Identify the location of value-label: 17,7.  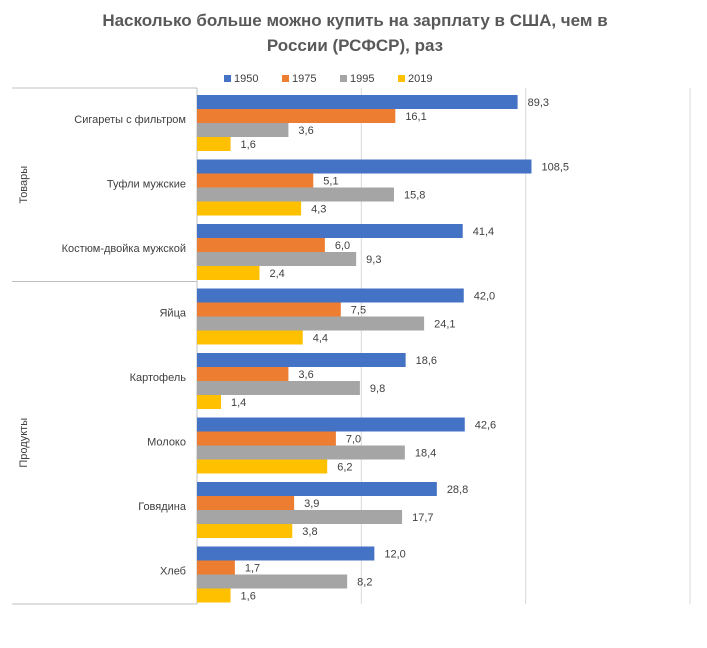
(422, 518).